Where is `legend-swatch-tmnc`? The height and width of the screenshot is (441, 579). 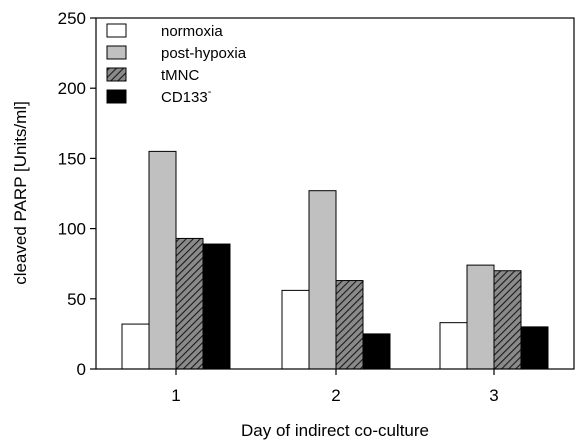 legend-swatch-tmnc is located at coordinates (116, 74).